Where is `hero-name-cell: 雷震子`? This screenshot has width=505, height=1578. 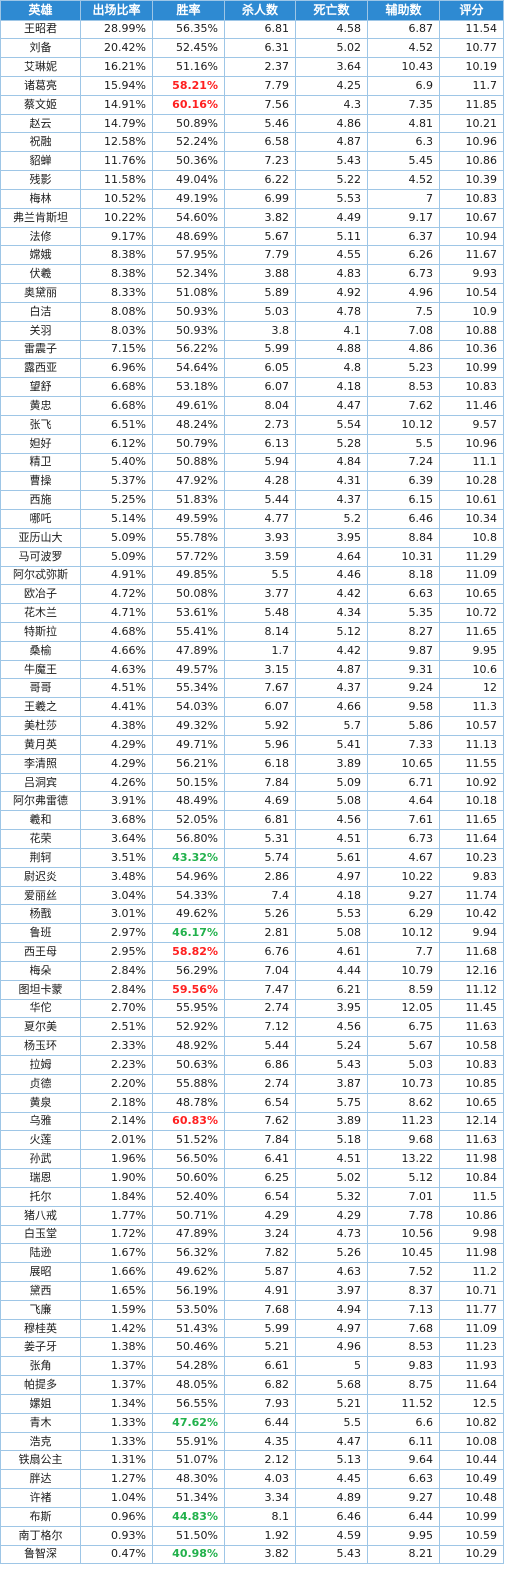
hero-name-cell: 雷震子 is located at coordinates (40, 349).